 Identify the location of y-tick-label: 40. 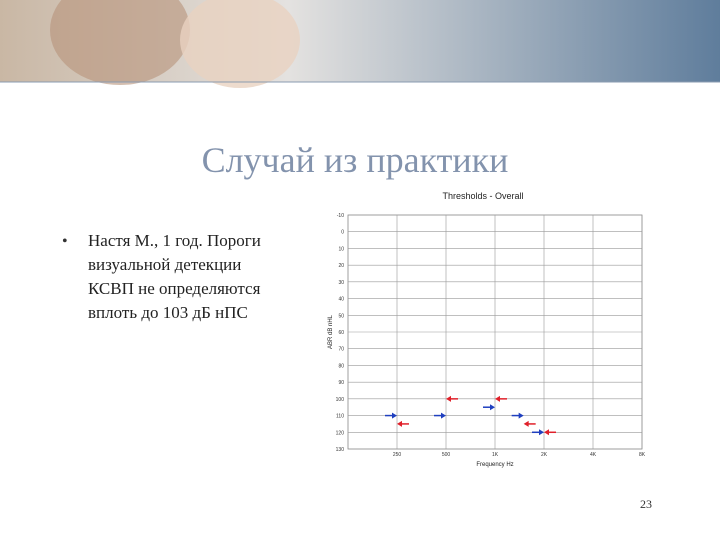
(341, 300).